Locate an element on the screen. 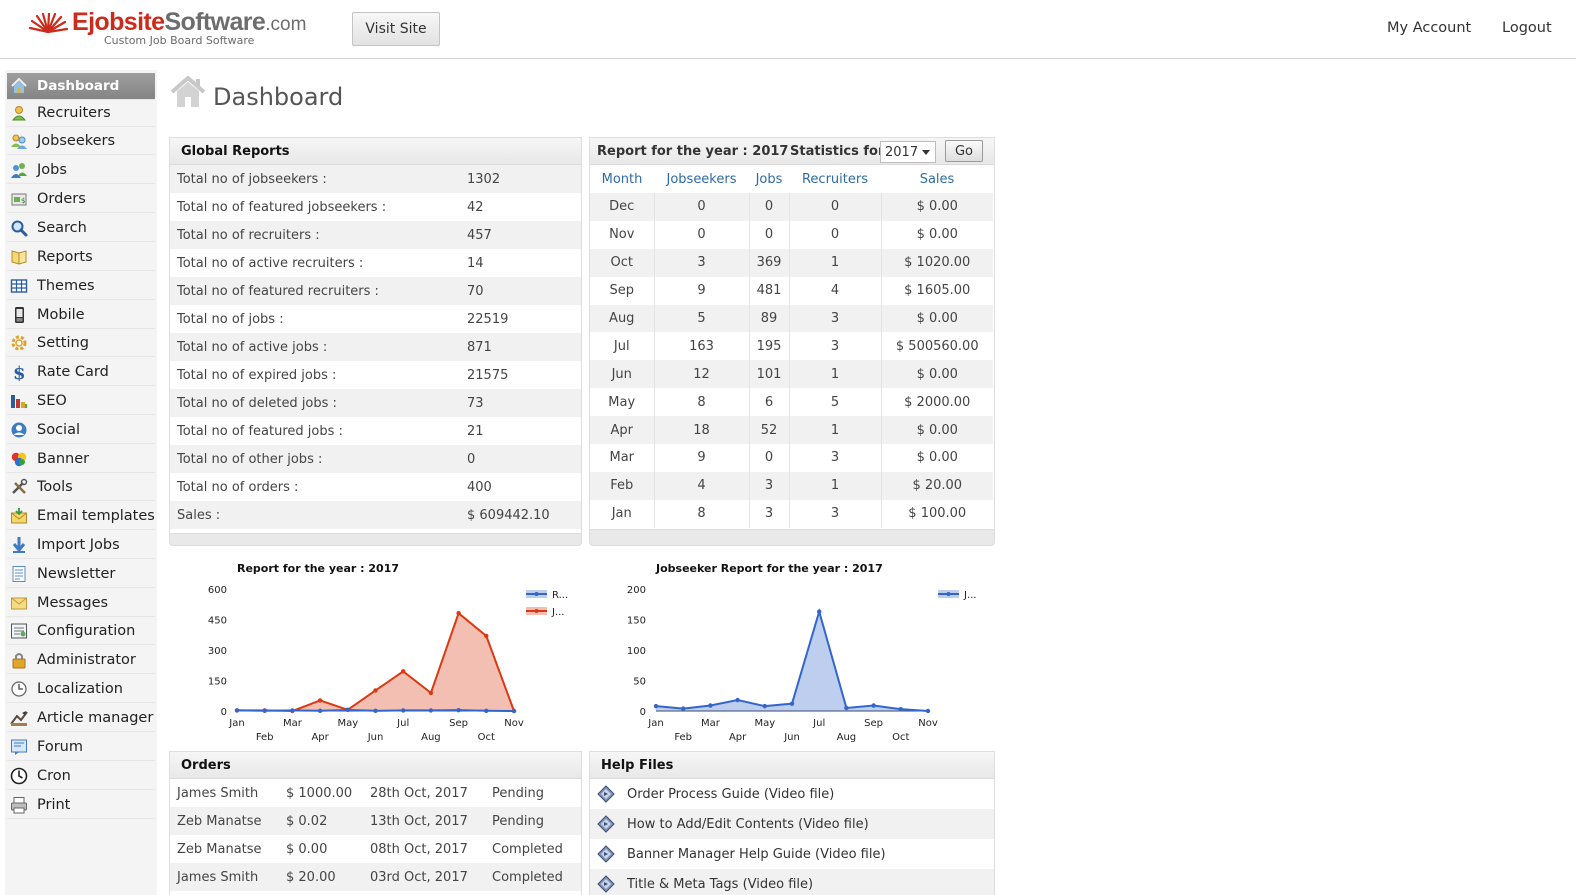 This screenshot has height=895, width=1576. logout-link: Logout is located at coordinates (1527, 28).